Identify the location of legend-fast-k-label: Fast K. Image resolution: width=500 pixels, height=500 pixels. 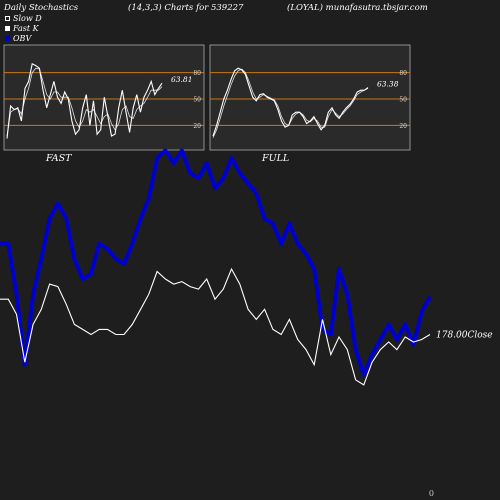
(26, 28).